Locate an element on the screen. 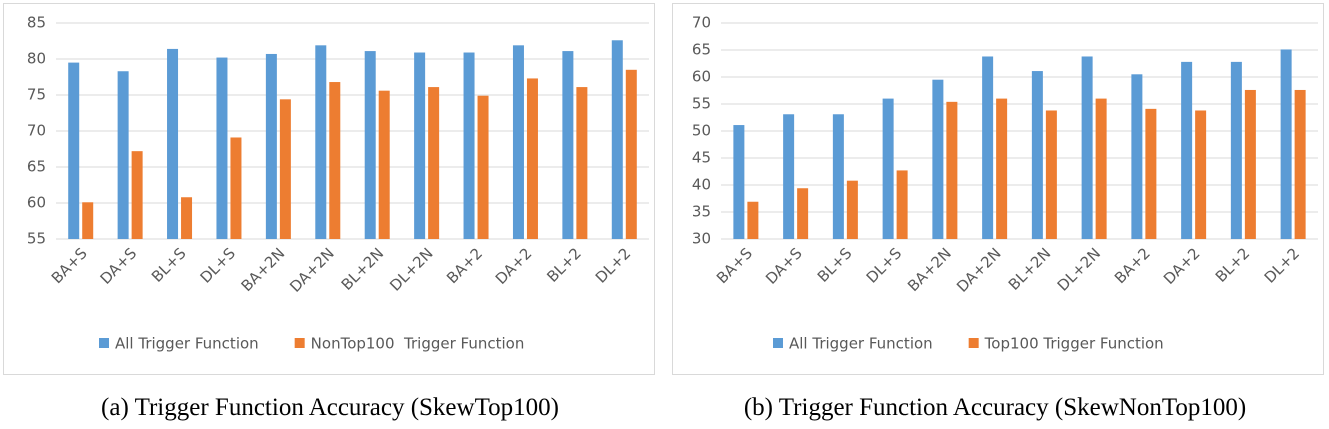 The height and width of the screenshot is (429, 1329). y-tick-label: 35 is located at coordinates (701, 212).